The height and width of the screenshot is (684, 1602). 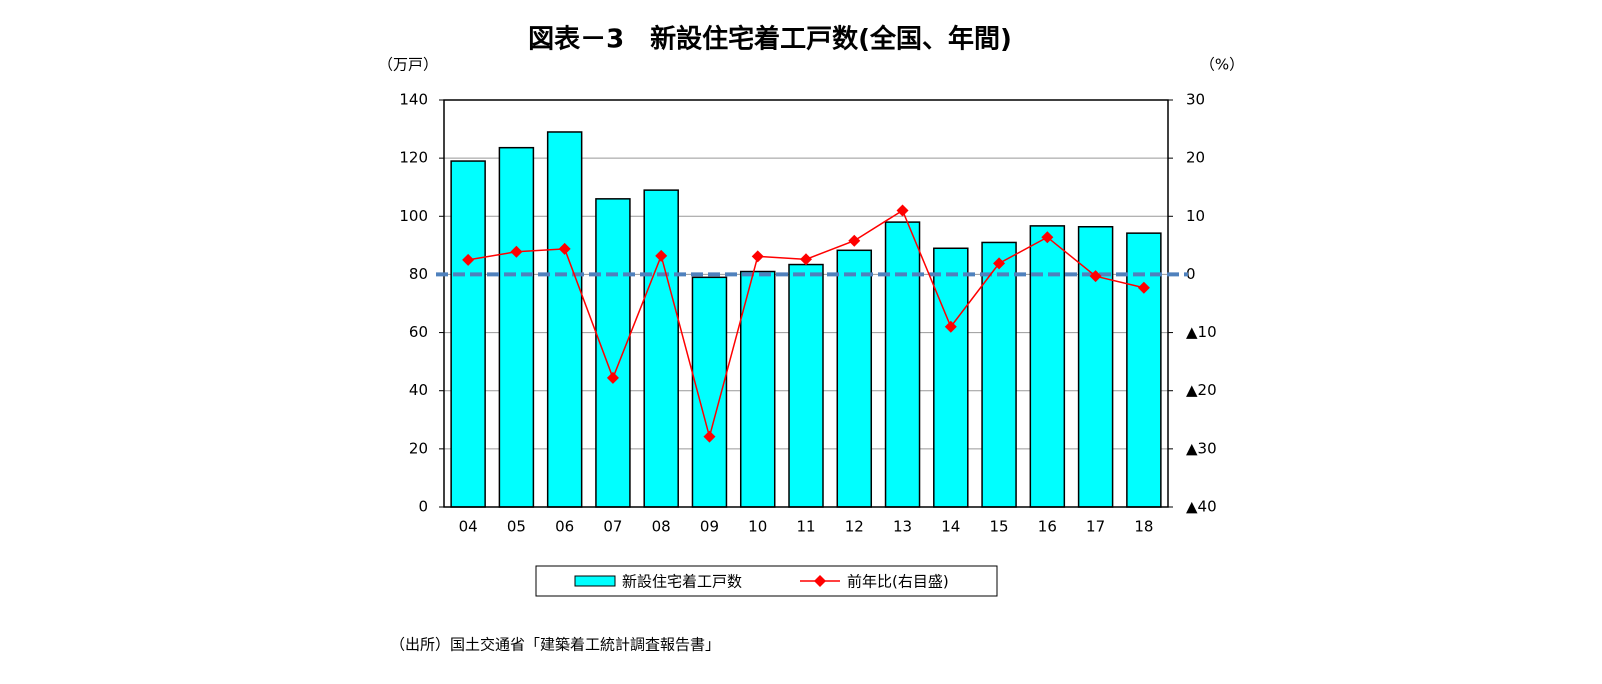 I want to click on x-tick-label: 09, so click(x=709, y=527).